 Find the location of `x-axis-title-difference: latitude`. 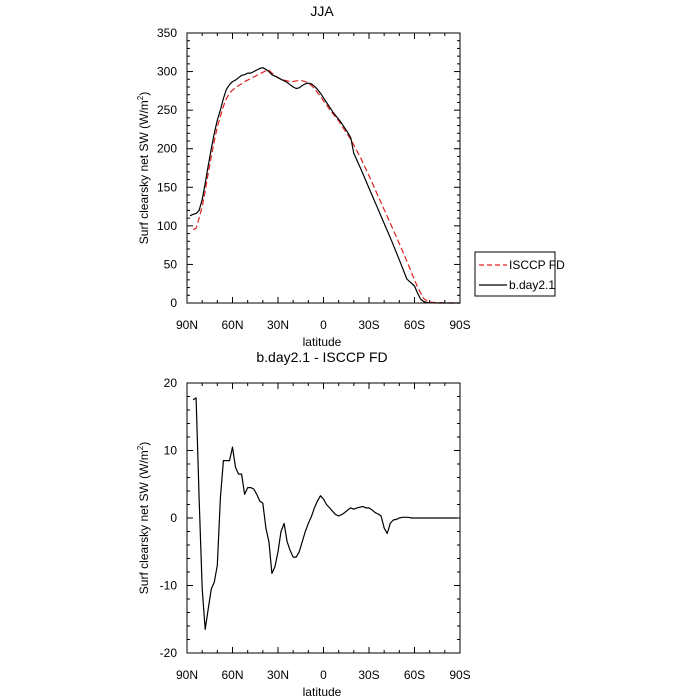

x-axis-title-difference: latitude is located at coordinates (322, 692).